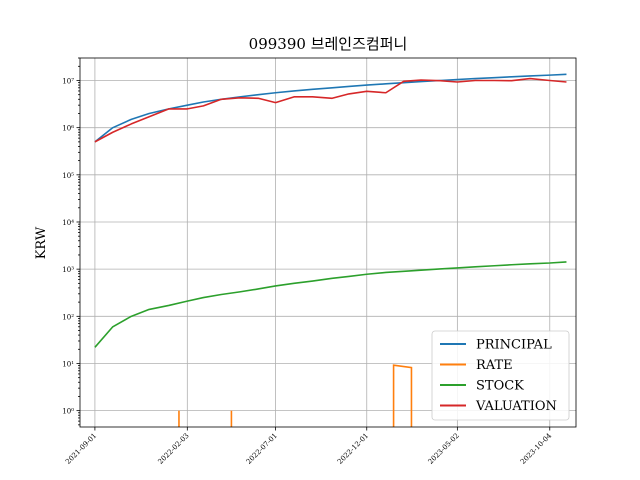 This screenshot has width=640, height=480. I want to click on y-tick-label: 10⁰, so click(68, 412).